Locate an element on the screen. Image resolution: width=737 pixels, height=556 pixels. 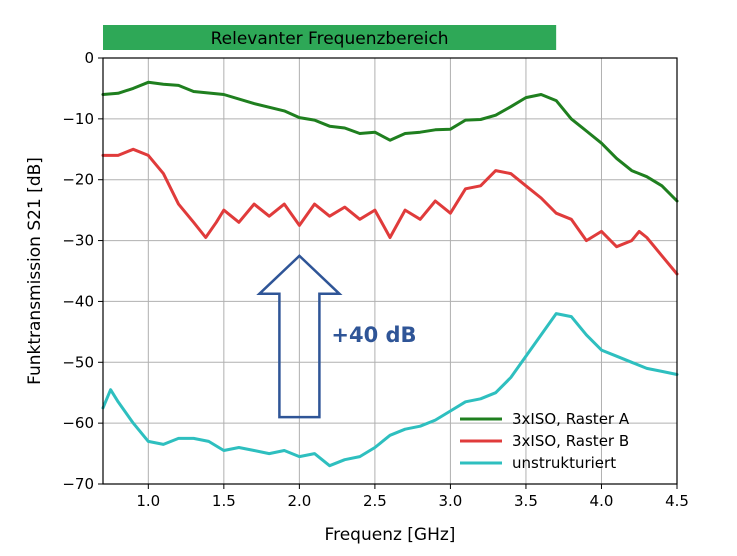
legend-label-3: unstrukturiert is located at coordinates (564, 463).